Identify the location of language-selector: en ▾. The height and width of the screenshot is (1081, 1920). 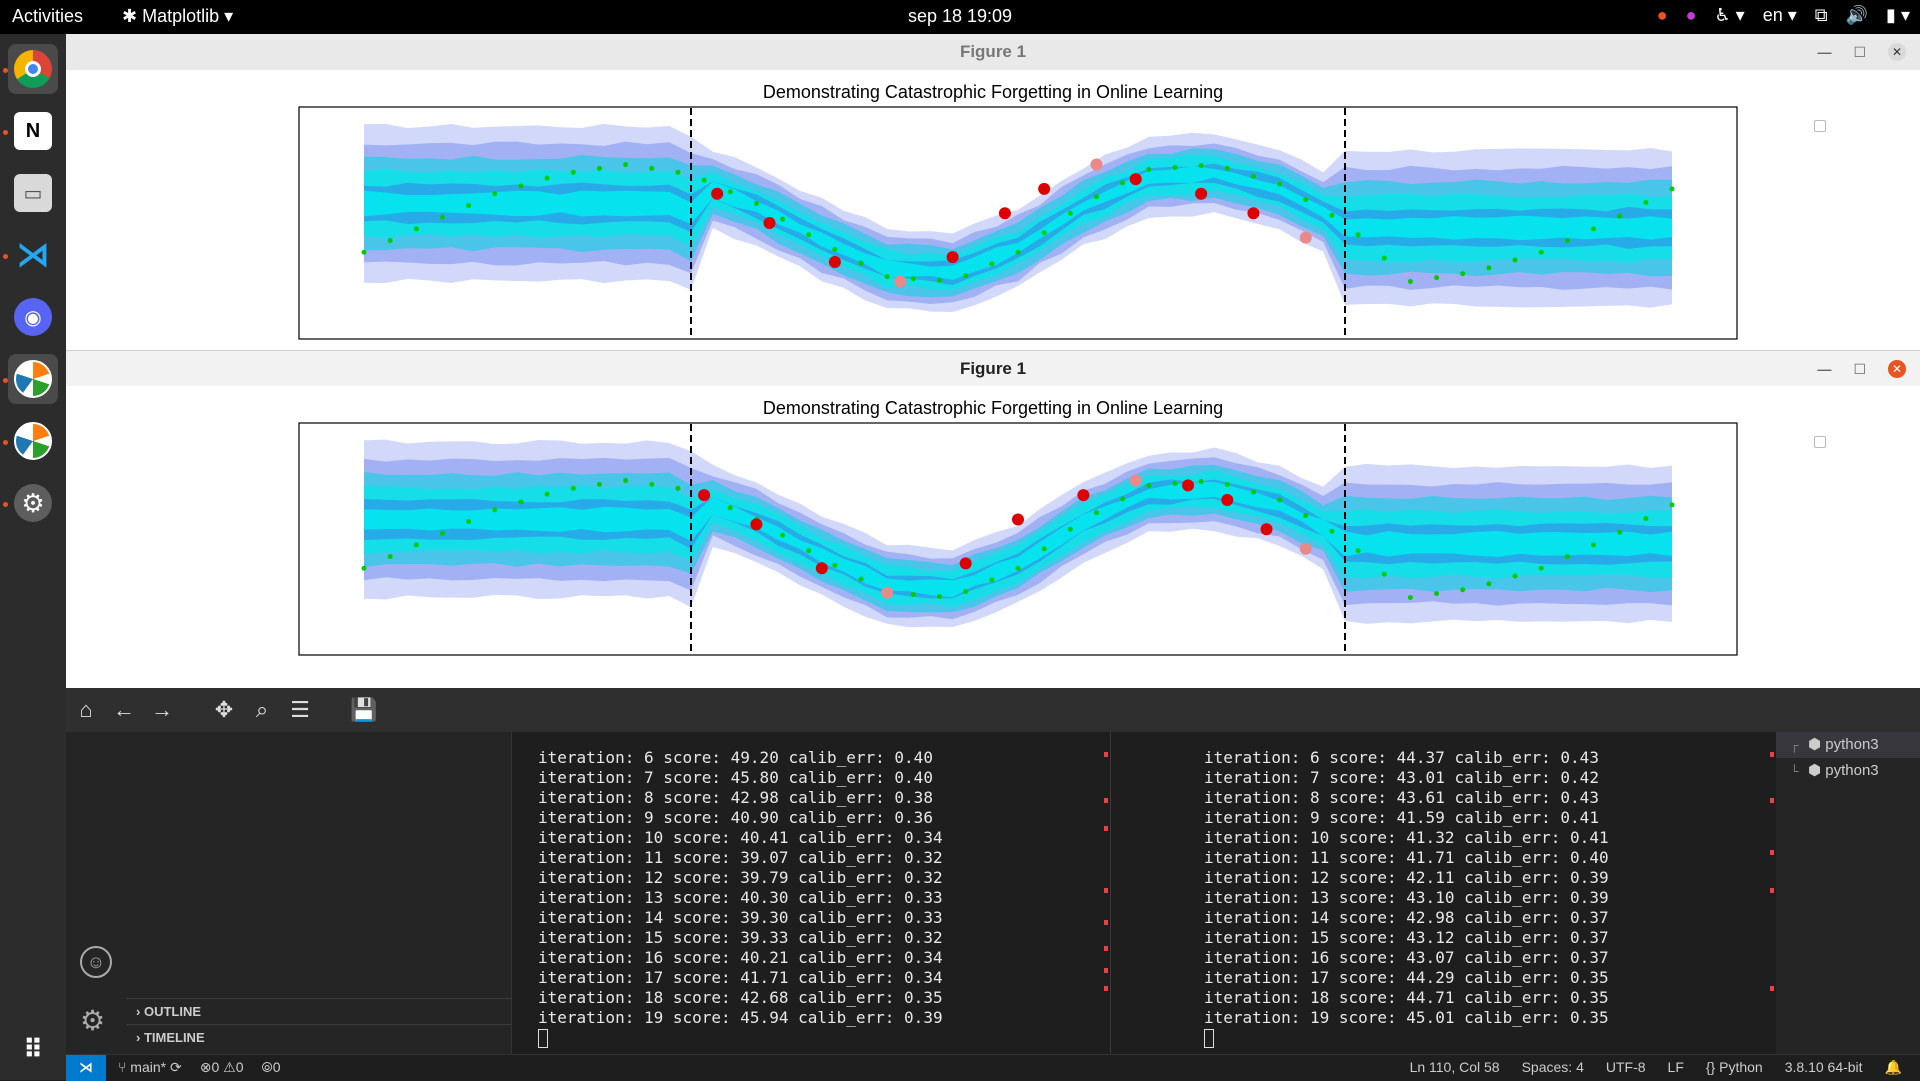
(1779, 15).